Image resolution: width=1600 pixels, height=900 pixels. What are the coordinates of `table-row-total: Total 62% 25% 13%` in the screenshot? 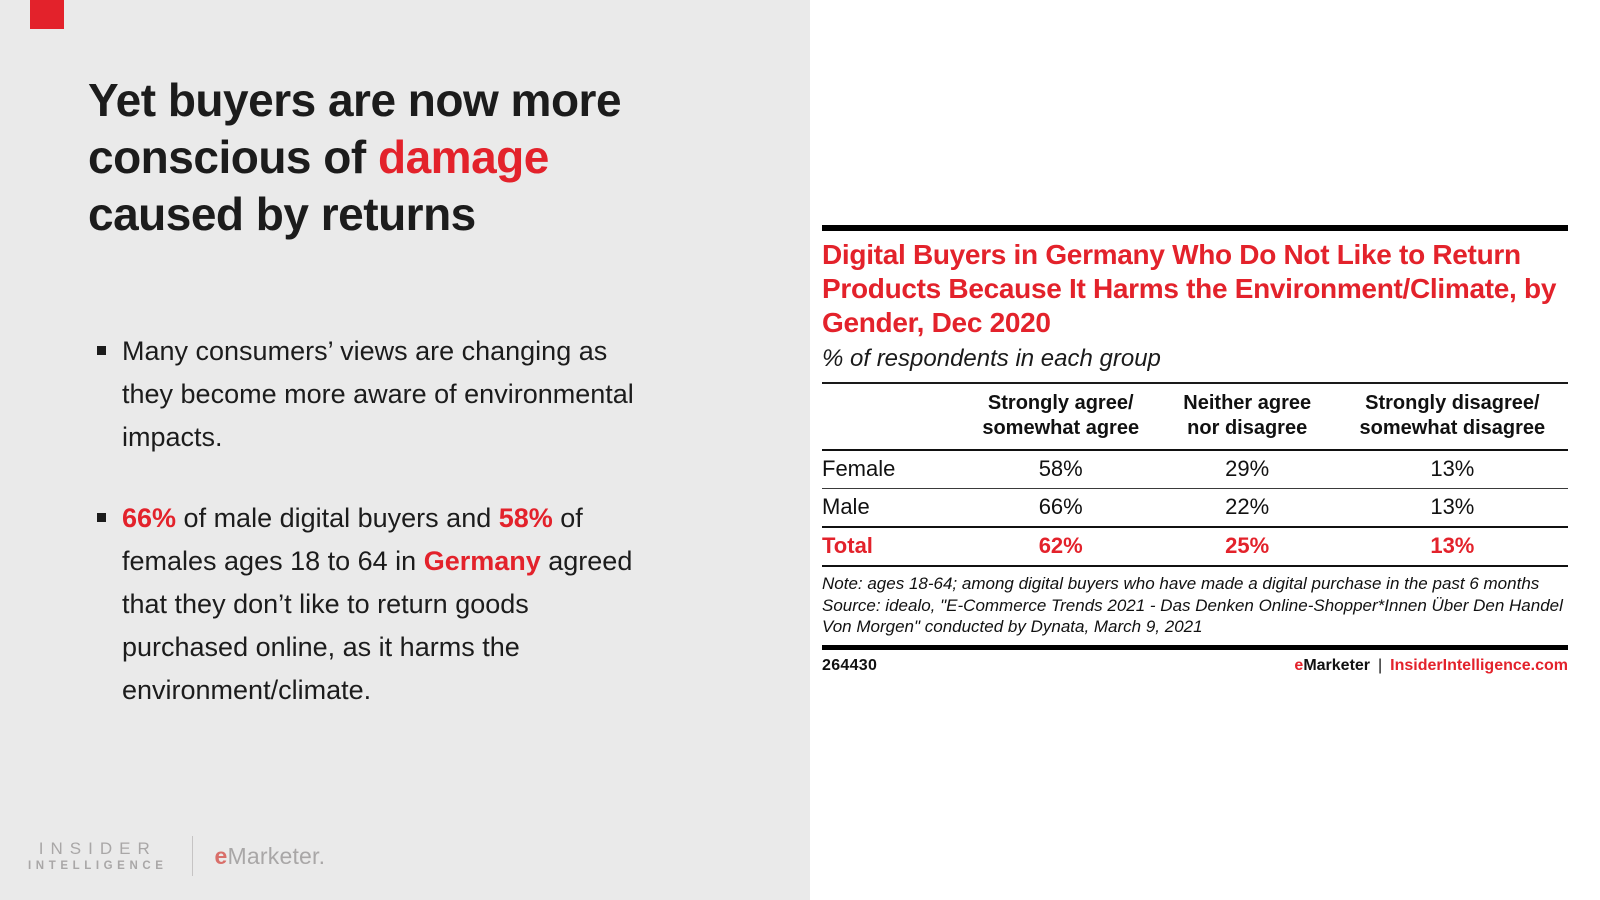 It's located at (1195, 547).